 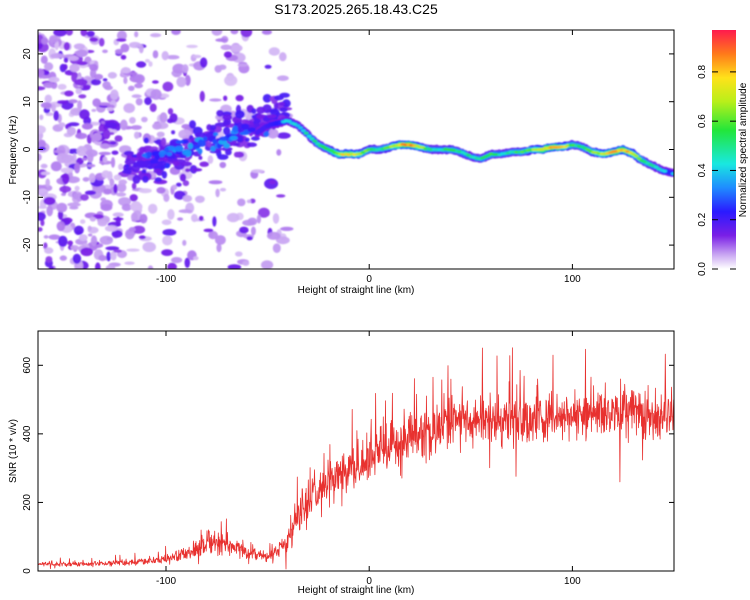 I want to click on x-tick-label: -100, so click(x=166, y=581).